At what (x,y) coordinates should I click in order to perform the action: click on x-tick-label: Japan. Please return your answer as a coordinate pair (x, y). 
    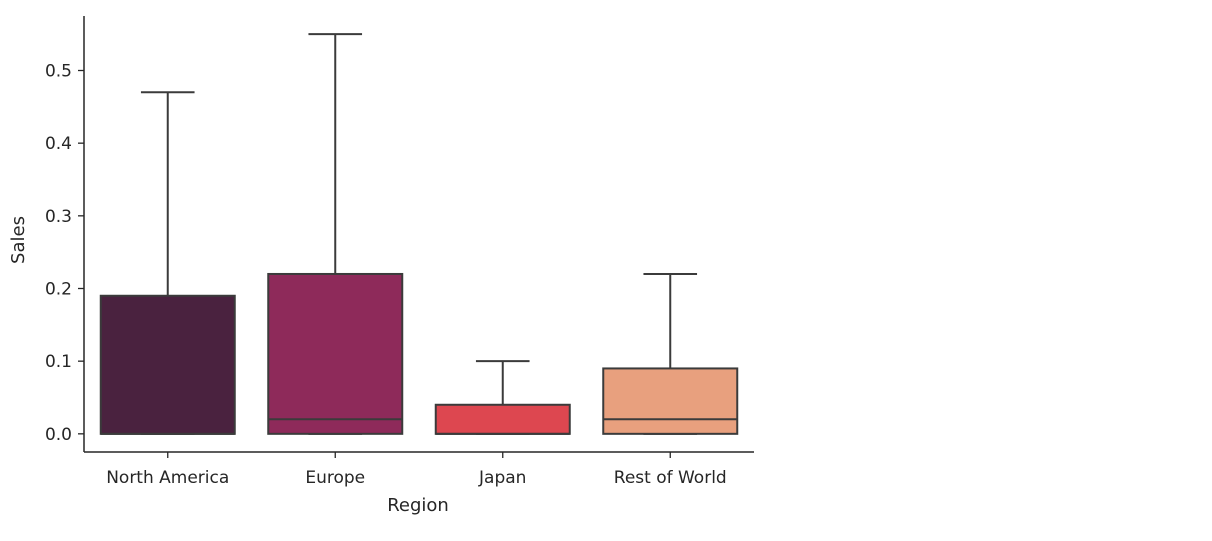
    Looking at the image, I should click on (502, 478).